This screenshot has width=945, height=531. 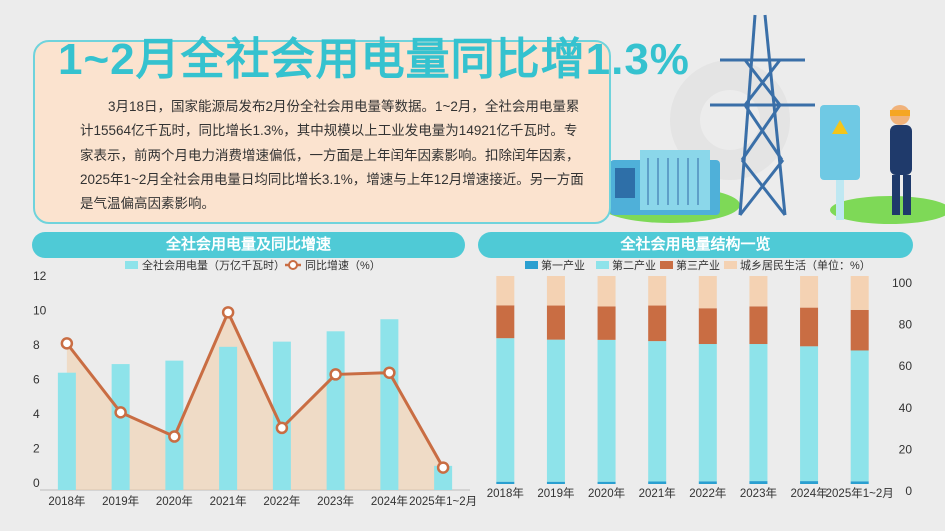 What do you see at coordinates (698, 265) in the screenshot?
I see `legend-label-tertiary: 第三产业` at bounding box center [698, 265].